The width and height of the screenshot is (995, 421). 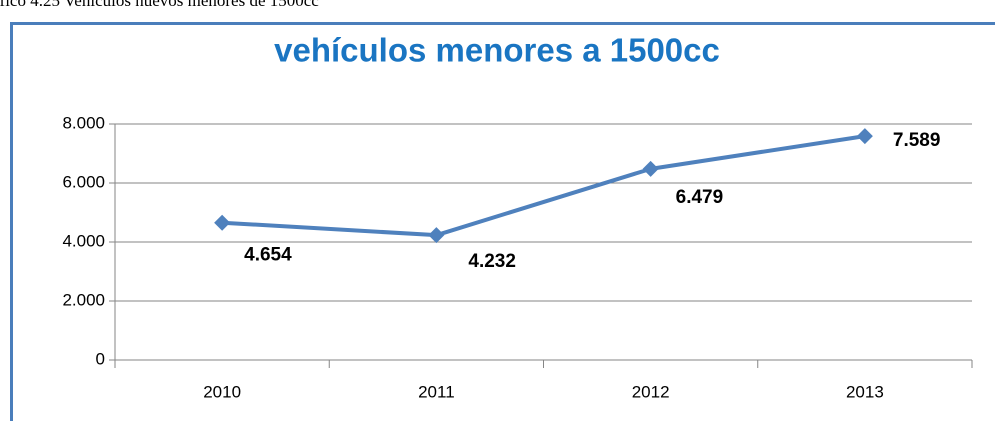 What do you see at coordinates (268, 255) in the screenshot?
I see `value-label: 4.654` at bounding box center [268, 255].